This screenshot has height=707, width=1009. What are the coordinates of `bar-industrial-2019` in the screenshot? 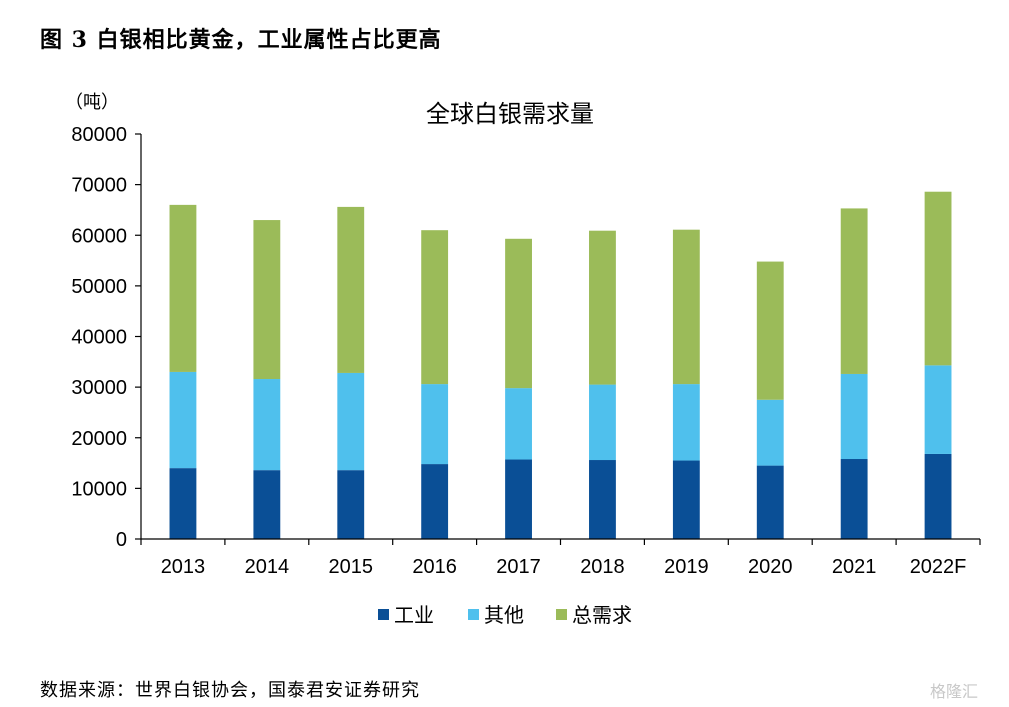 It's located at (686, 499).